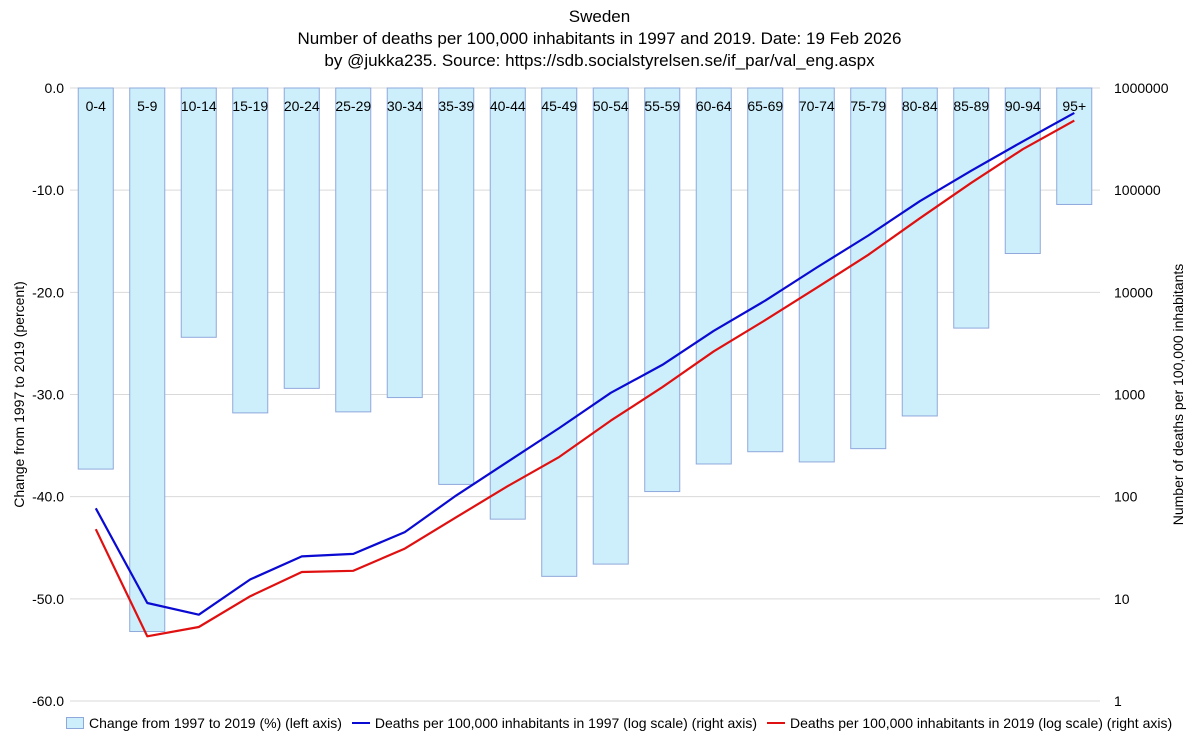 Image resolution: width=1199 pixels, height=744 pixels. I want to click on right-tick-label: 10000, so click(1133, 292).